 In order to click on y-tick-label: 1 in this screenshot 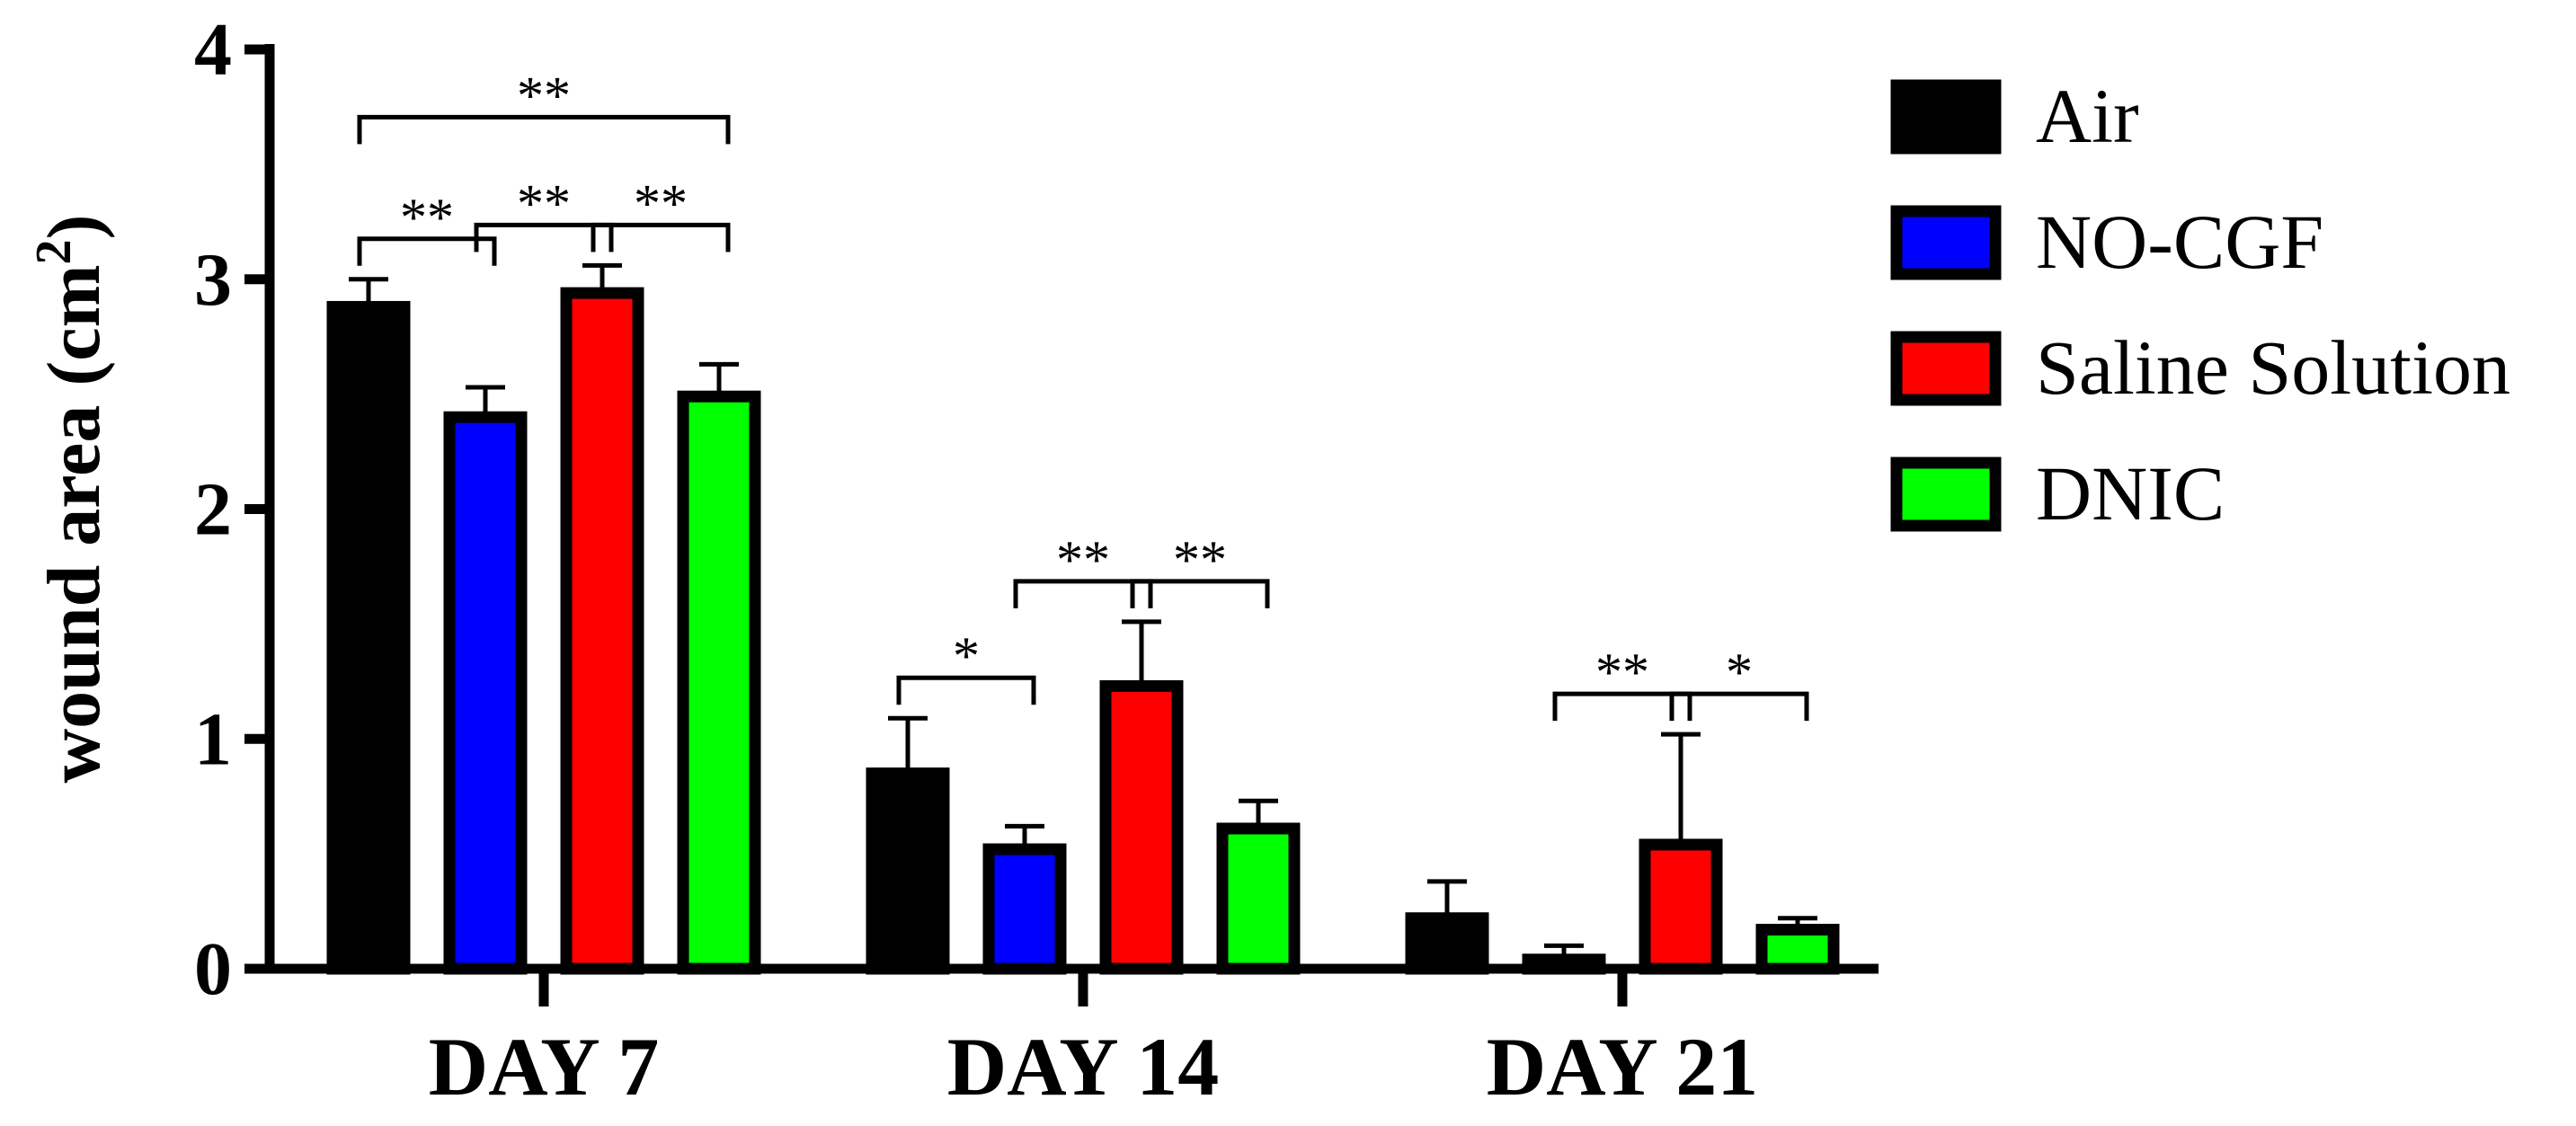, I will do `click(213, 739)`.